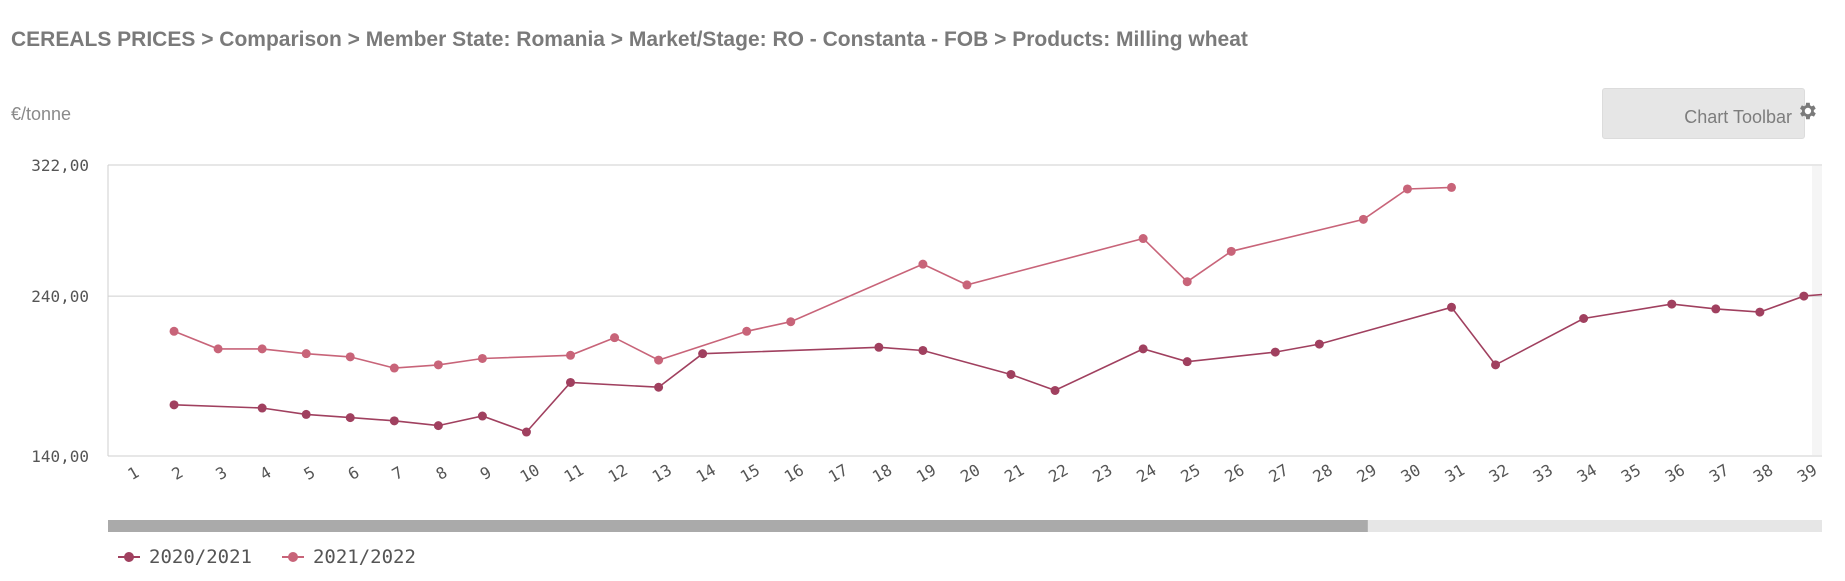  I want to click on x-tick-label: 39, so click(1807, 473).